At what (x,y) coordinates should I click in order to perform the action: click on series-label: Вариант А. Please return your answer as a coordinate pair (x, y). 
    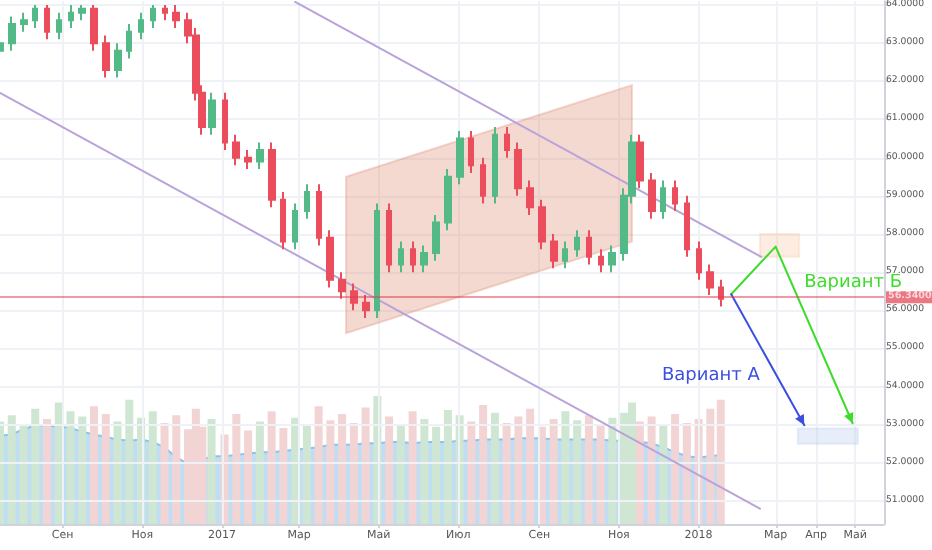
    Looking at the image, I should click on (711, 375).